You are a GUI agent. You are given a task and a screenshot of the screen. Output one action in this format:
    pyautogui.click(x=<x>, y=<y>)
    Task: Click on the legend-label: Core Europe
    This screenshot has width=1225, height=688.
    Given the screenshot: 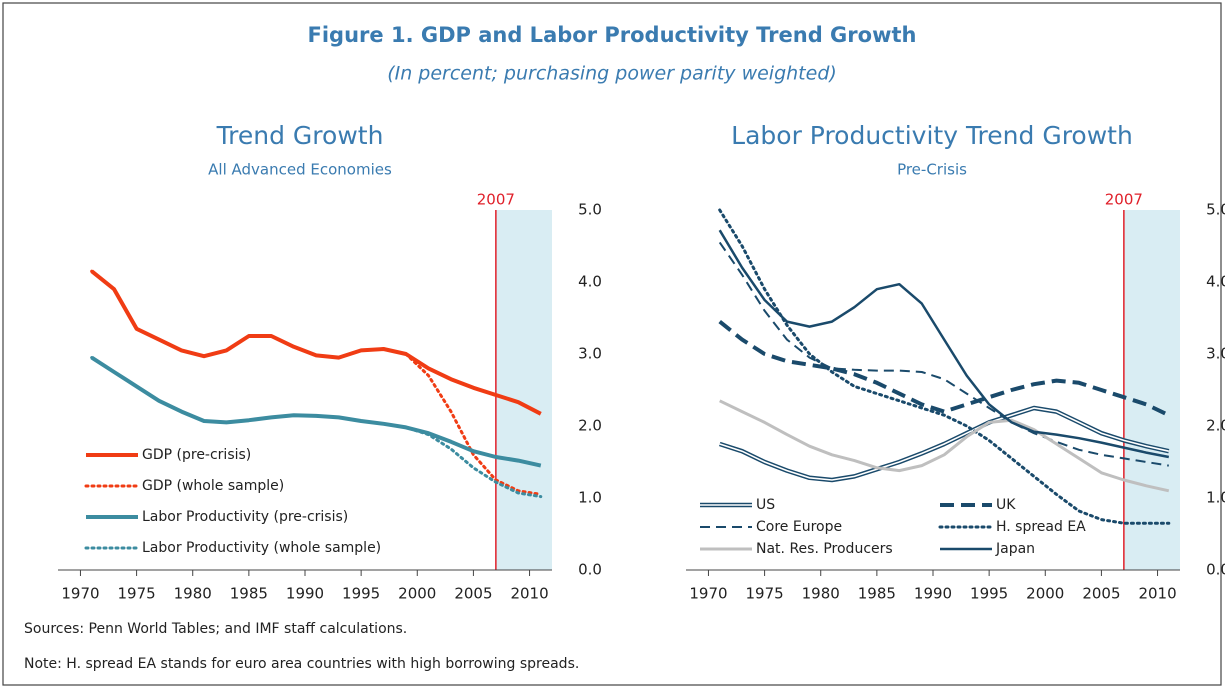 What is the action you would take?
    pyautogui.click(x=799, y=527)
    